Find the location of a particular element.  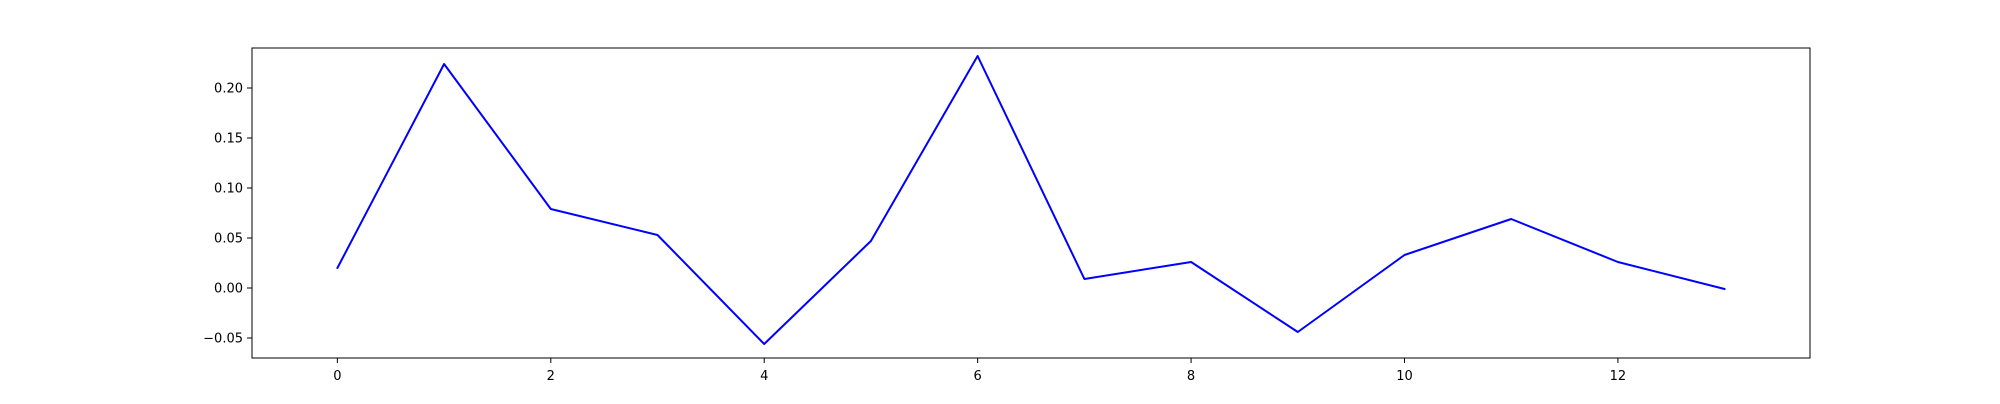

x-tick-label: 8 is located at coordinates (1191, 376).